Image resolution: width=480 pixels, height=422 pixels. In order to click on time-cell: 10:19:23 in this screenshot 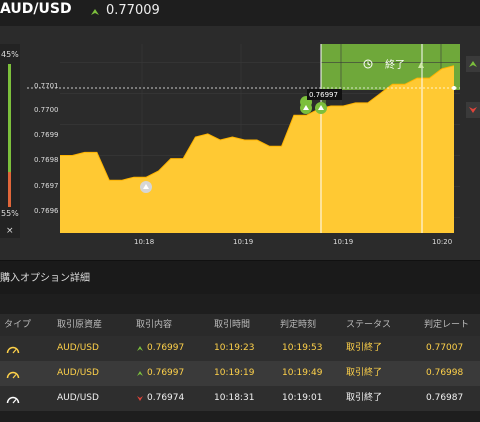, I will do `click(234, 348)`.